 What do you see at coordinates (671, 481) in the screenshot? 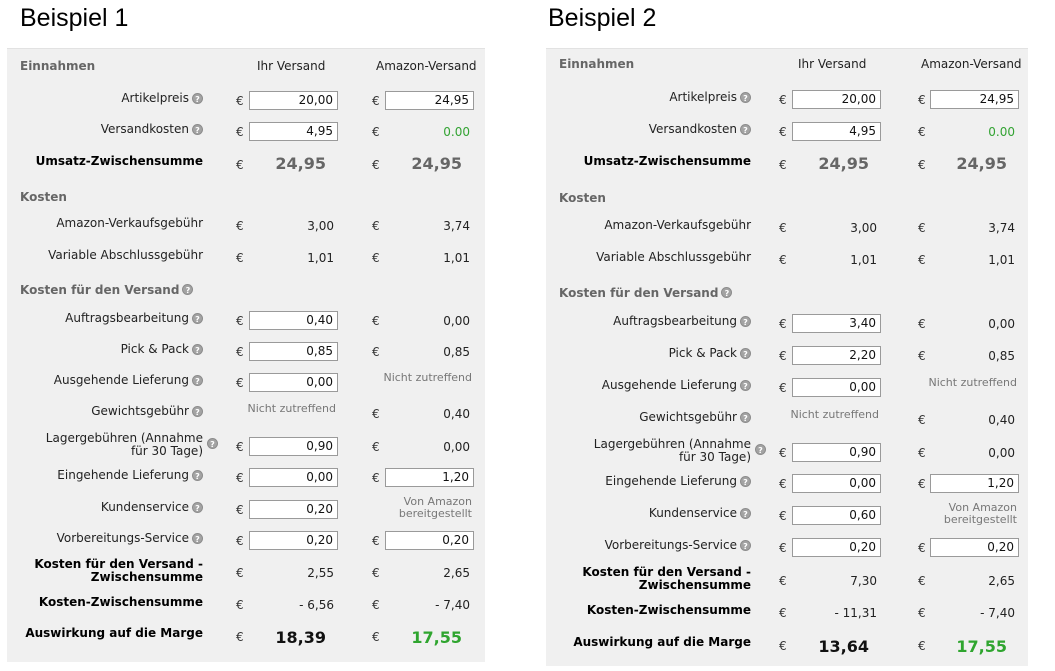
I see `label-text: Eingehende Lieferung` at bounding box center [671, 481].